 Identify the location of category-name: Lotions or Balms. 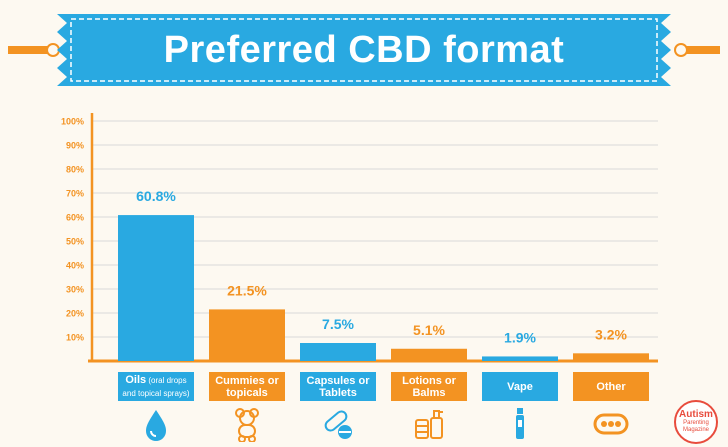
(429, 386).